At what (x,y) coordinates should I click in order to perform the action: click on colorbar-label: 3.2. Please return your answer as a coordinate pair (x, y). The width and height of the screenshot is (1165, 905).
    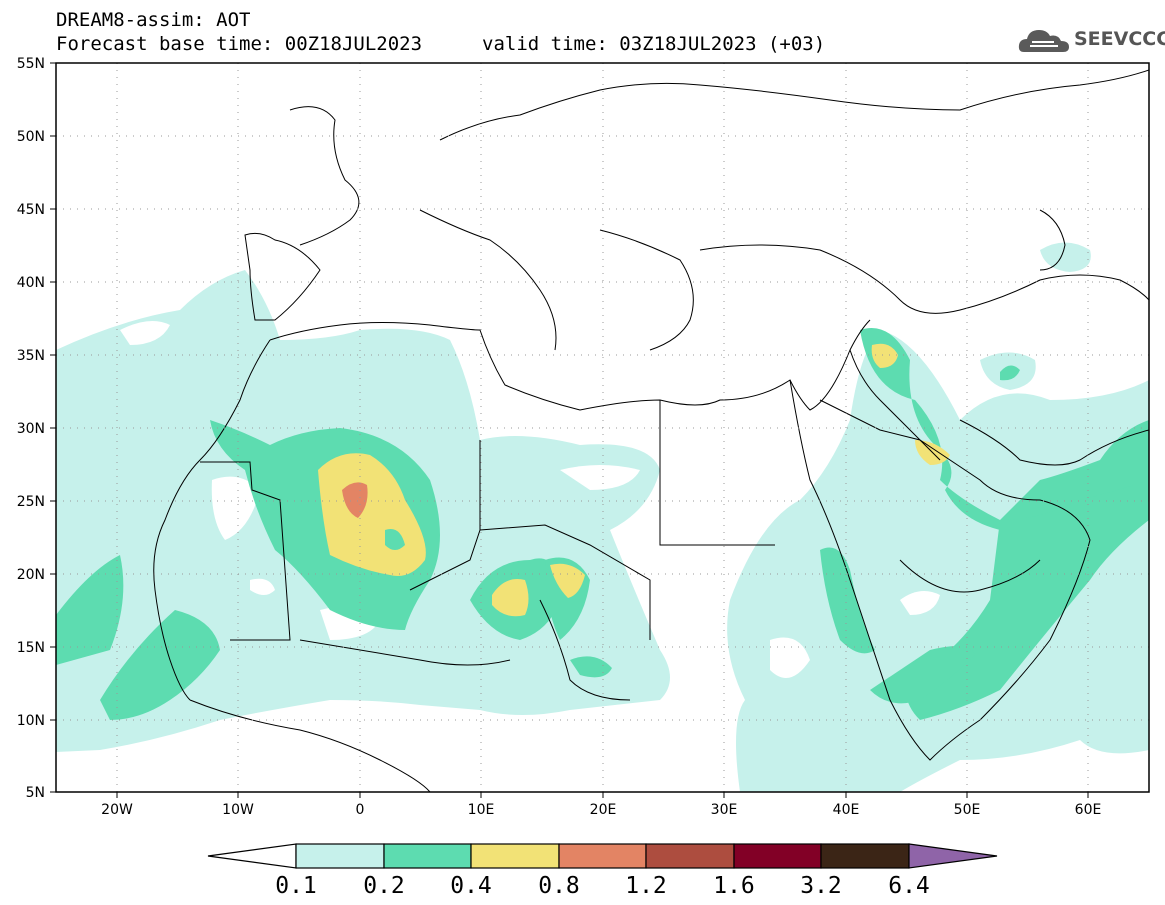
    Looking at the image, I should click on (821, 886).